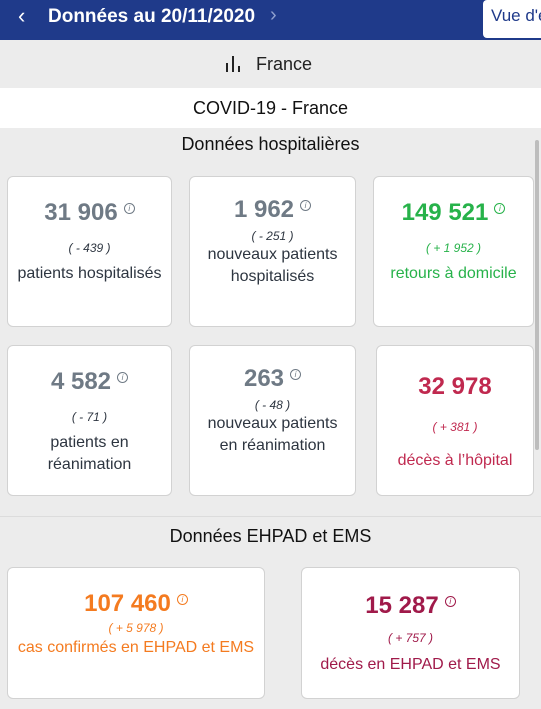 This screenshot has width=541, height=709. I want to click on hospital-deaths-card: 32 978 ( + 381 ) décès à l’hôpital, so click(455, 420).